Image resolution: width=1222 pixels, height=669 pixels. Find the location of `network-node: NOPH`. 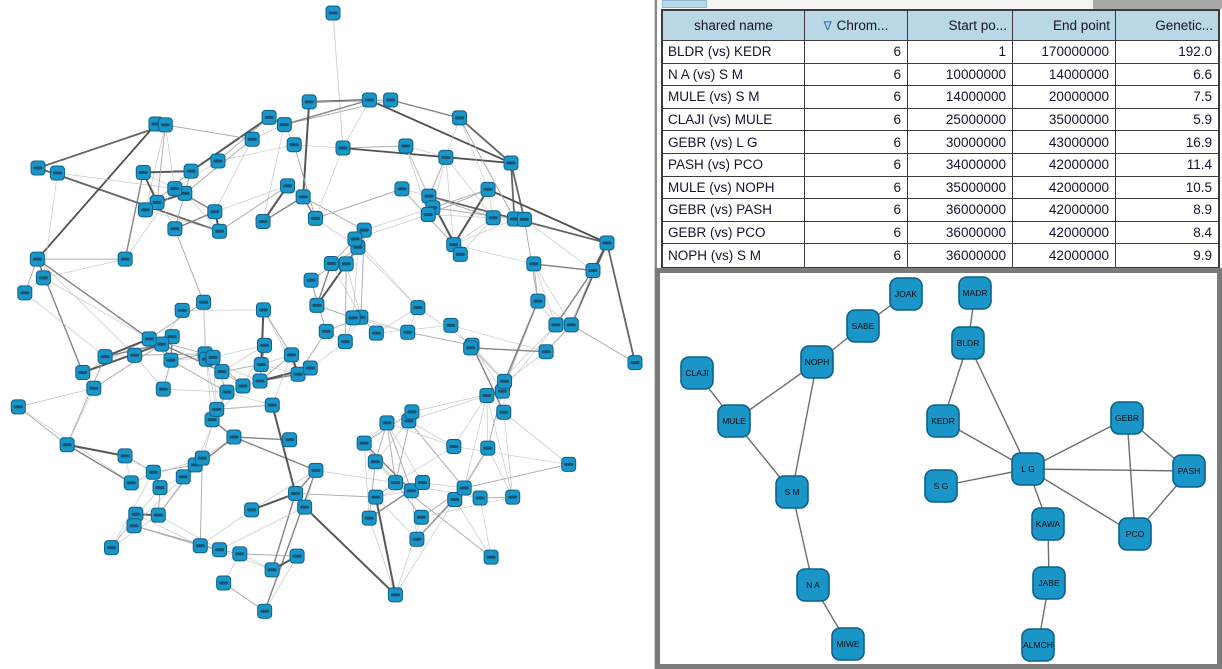

network-node: NOPH is located at coordinates (817, 362).